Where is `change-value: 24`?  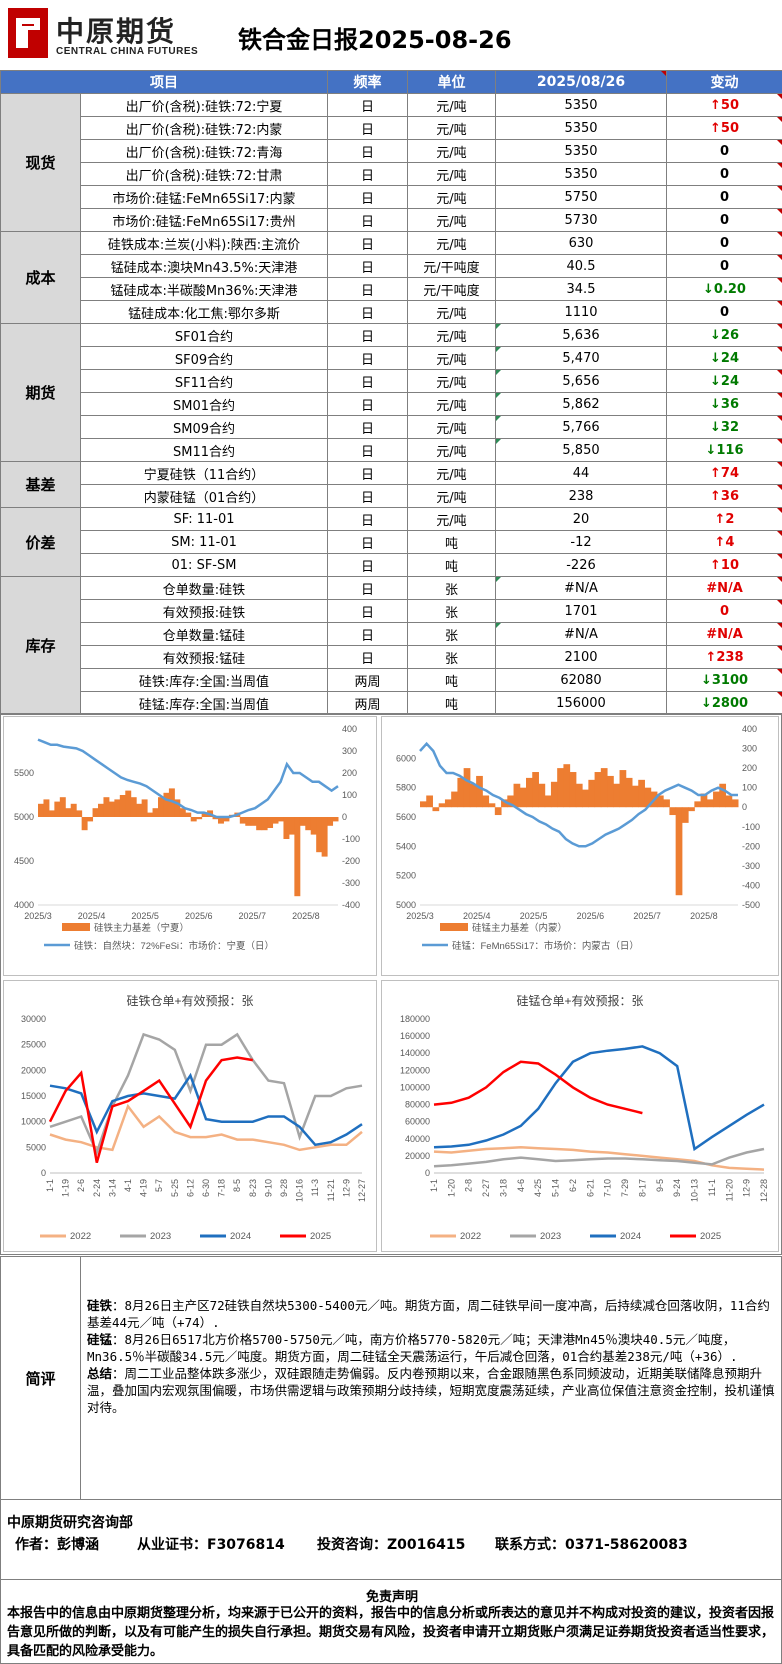 change-value: 24 is located at coordinates (729, 381).